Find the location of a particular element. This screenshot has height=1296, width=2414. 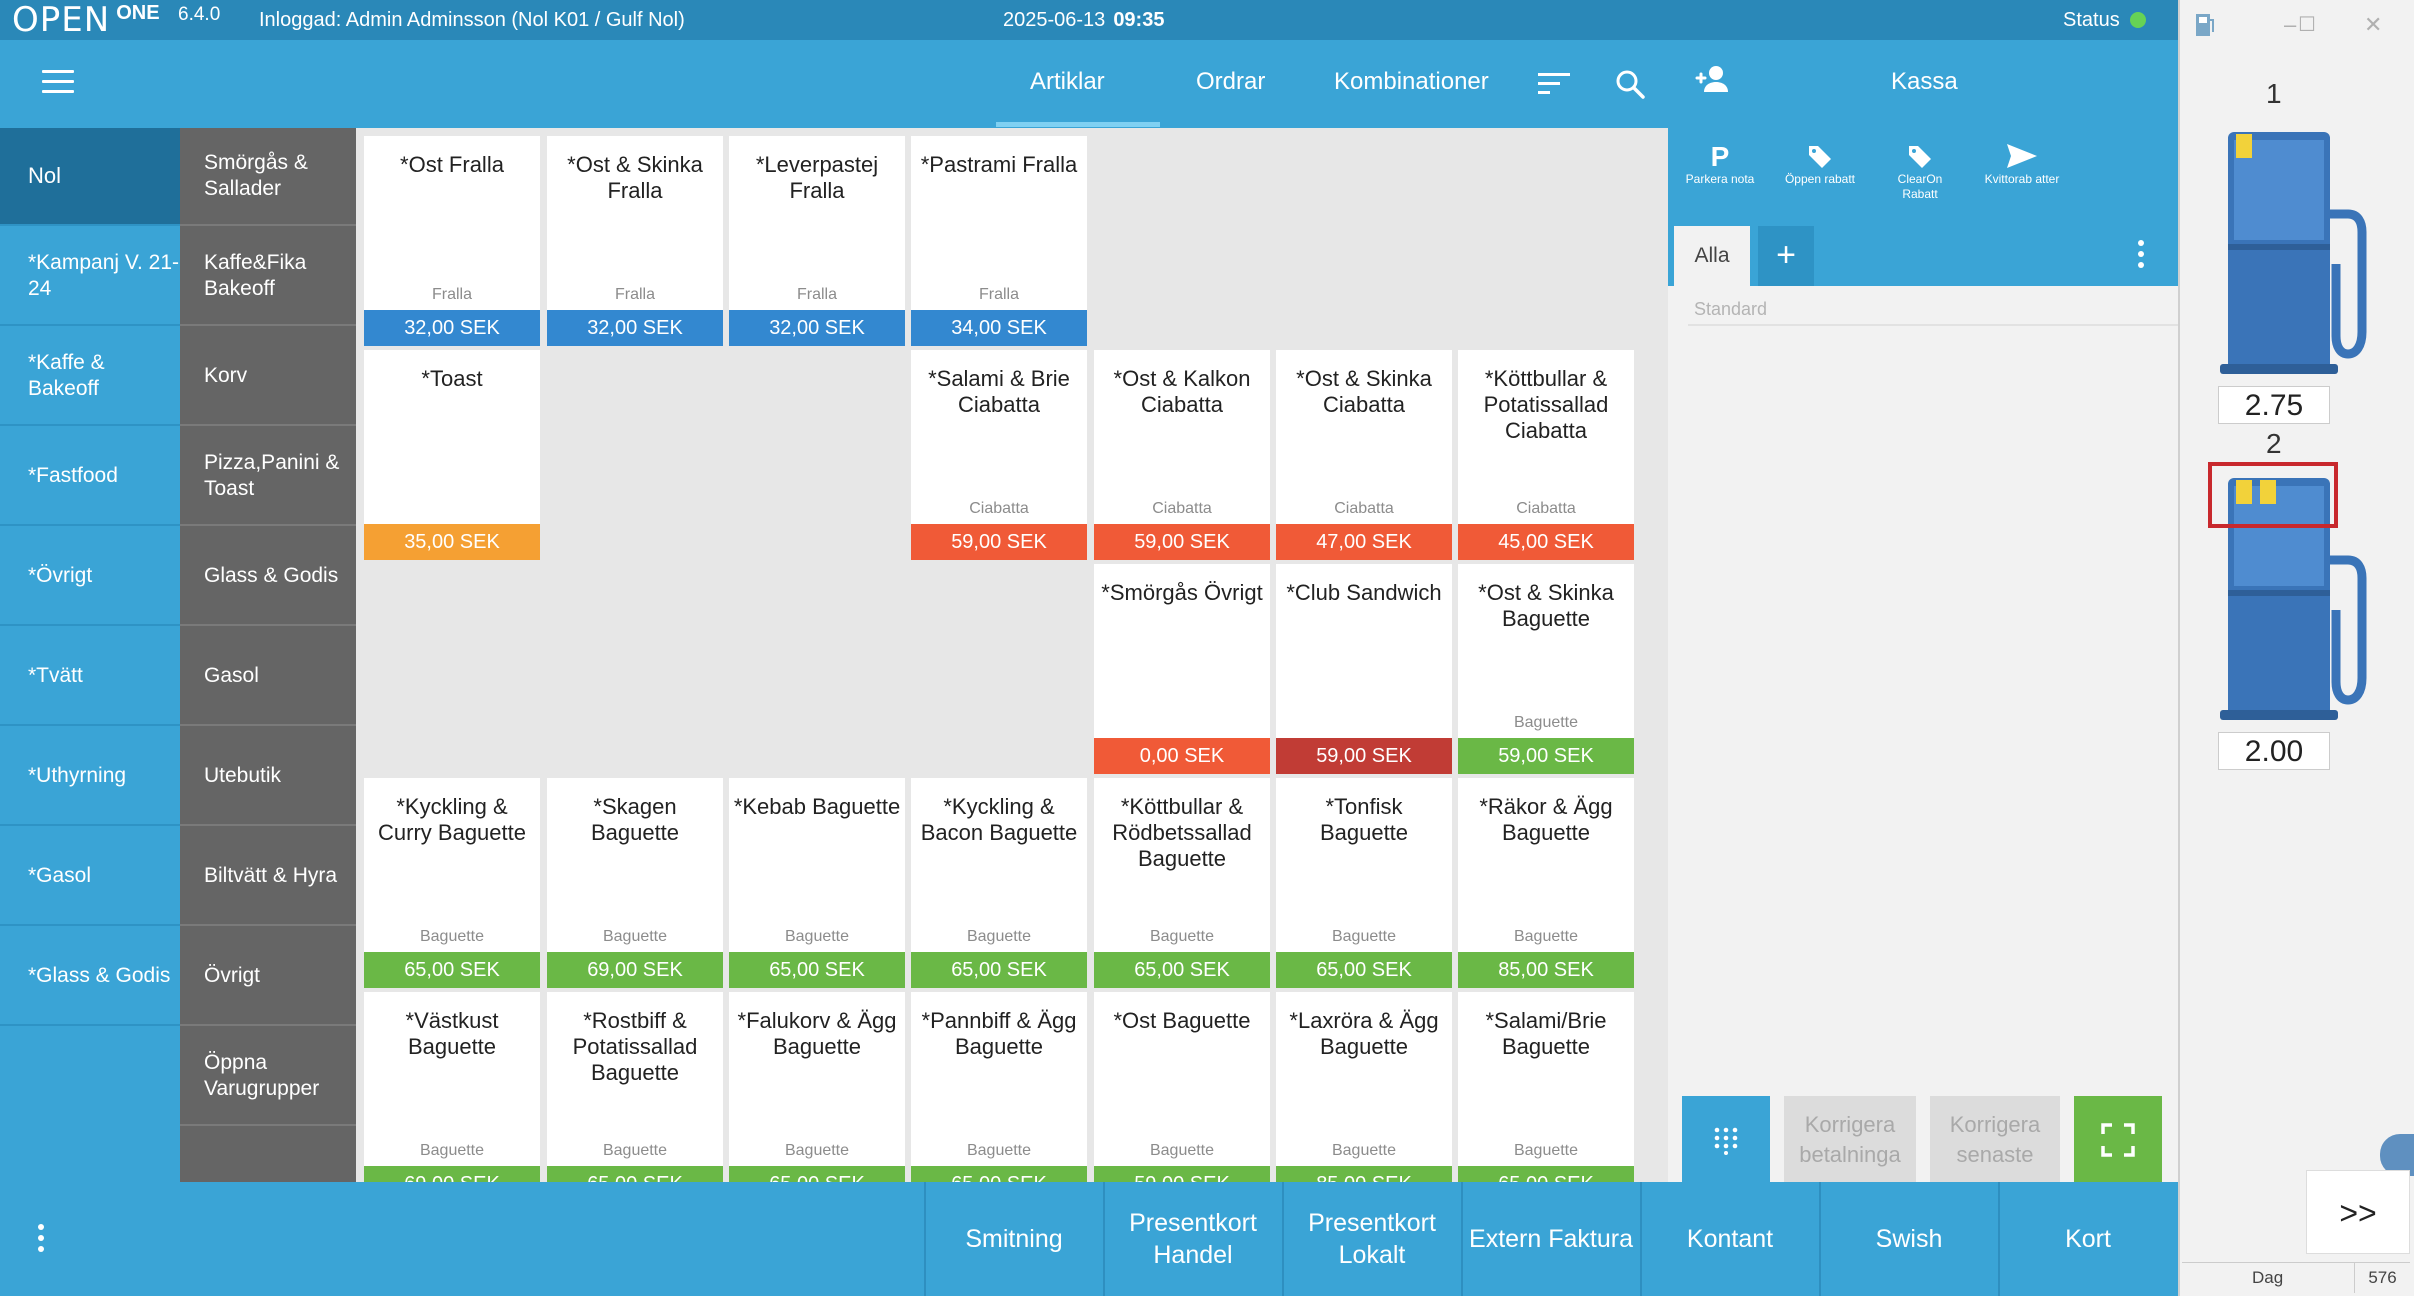

product-tile: *Räkor & Ägg Baguette Baguette 85,00 SEK is located at coordinates (1546, 883).